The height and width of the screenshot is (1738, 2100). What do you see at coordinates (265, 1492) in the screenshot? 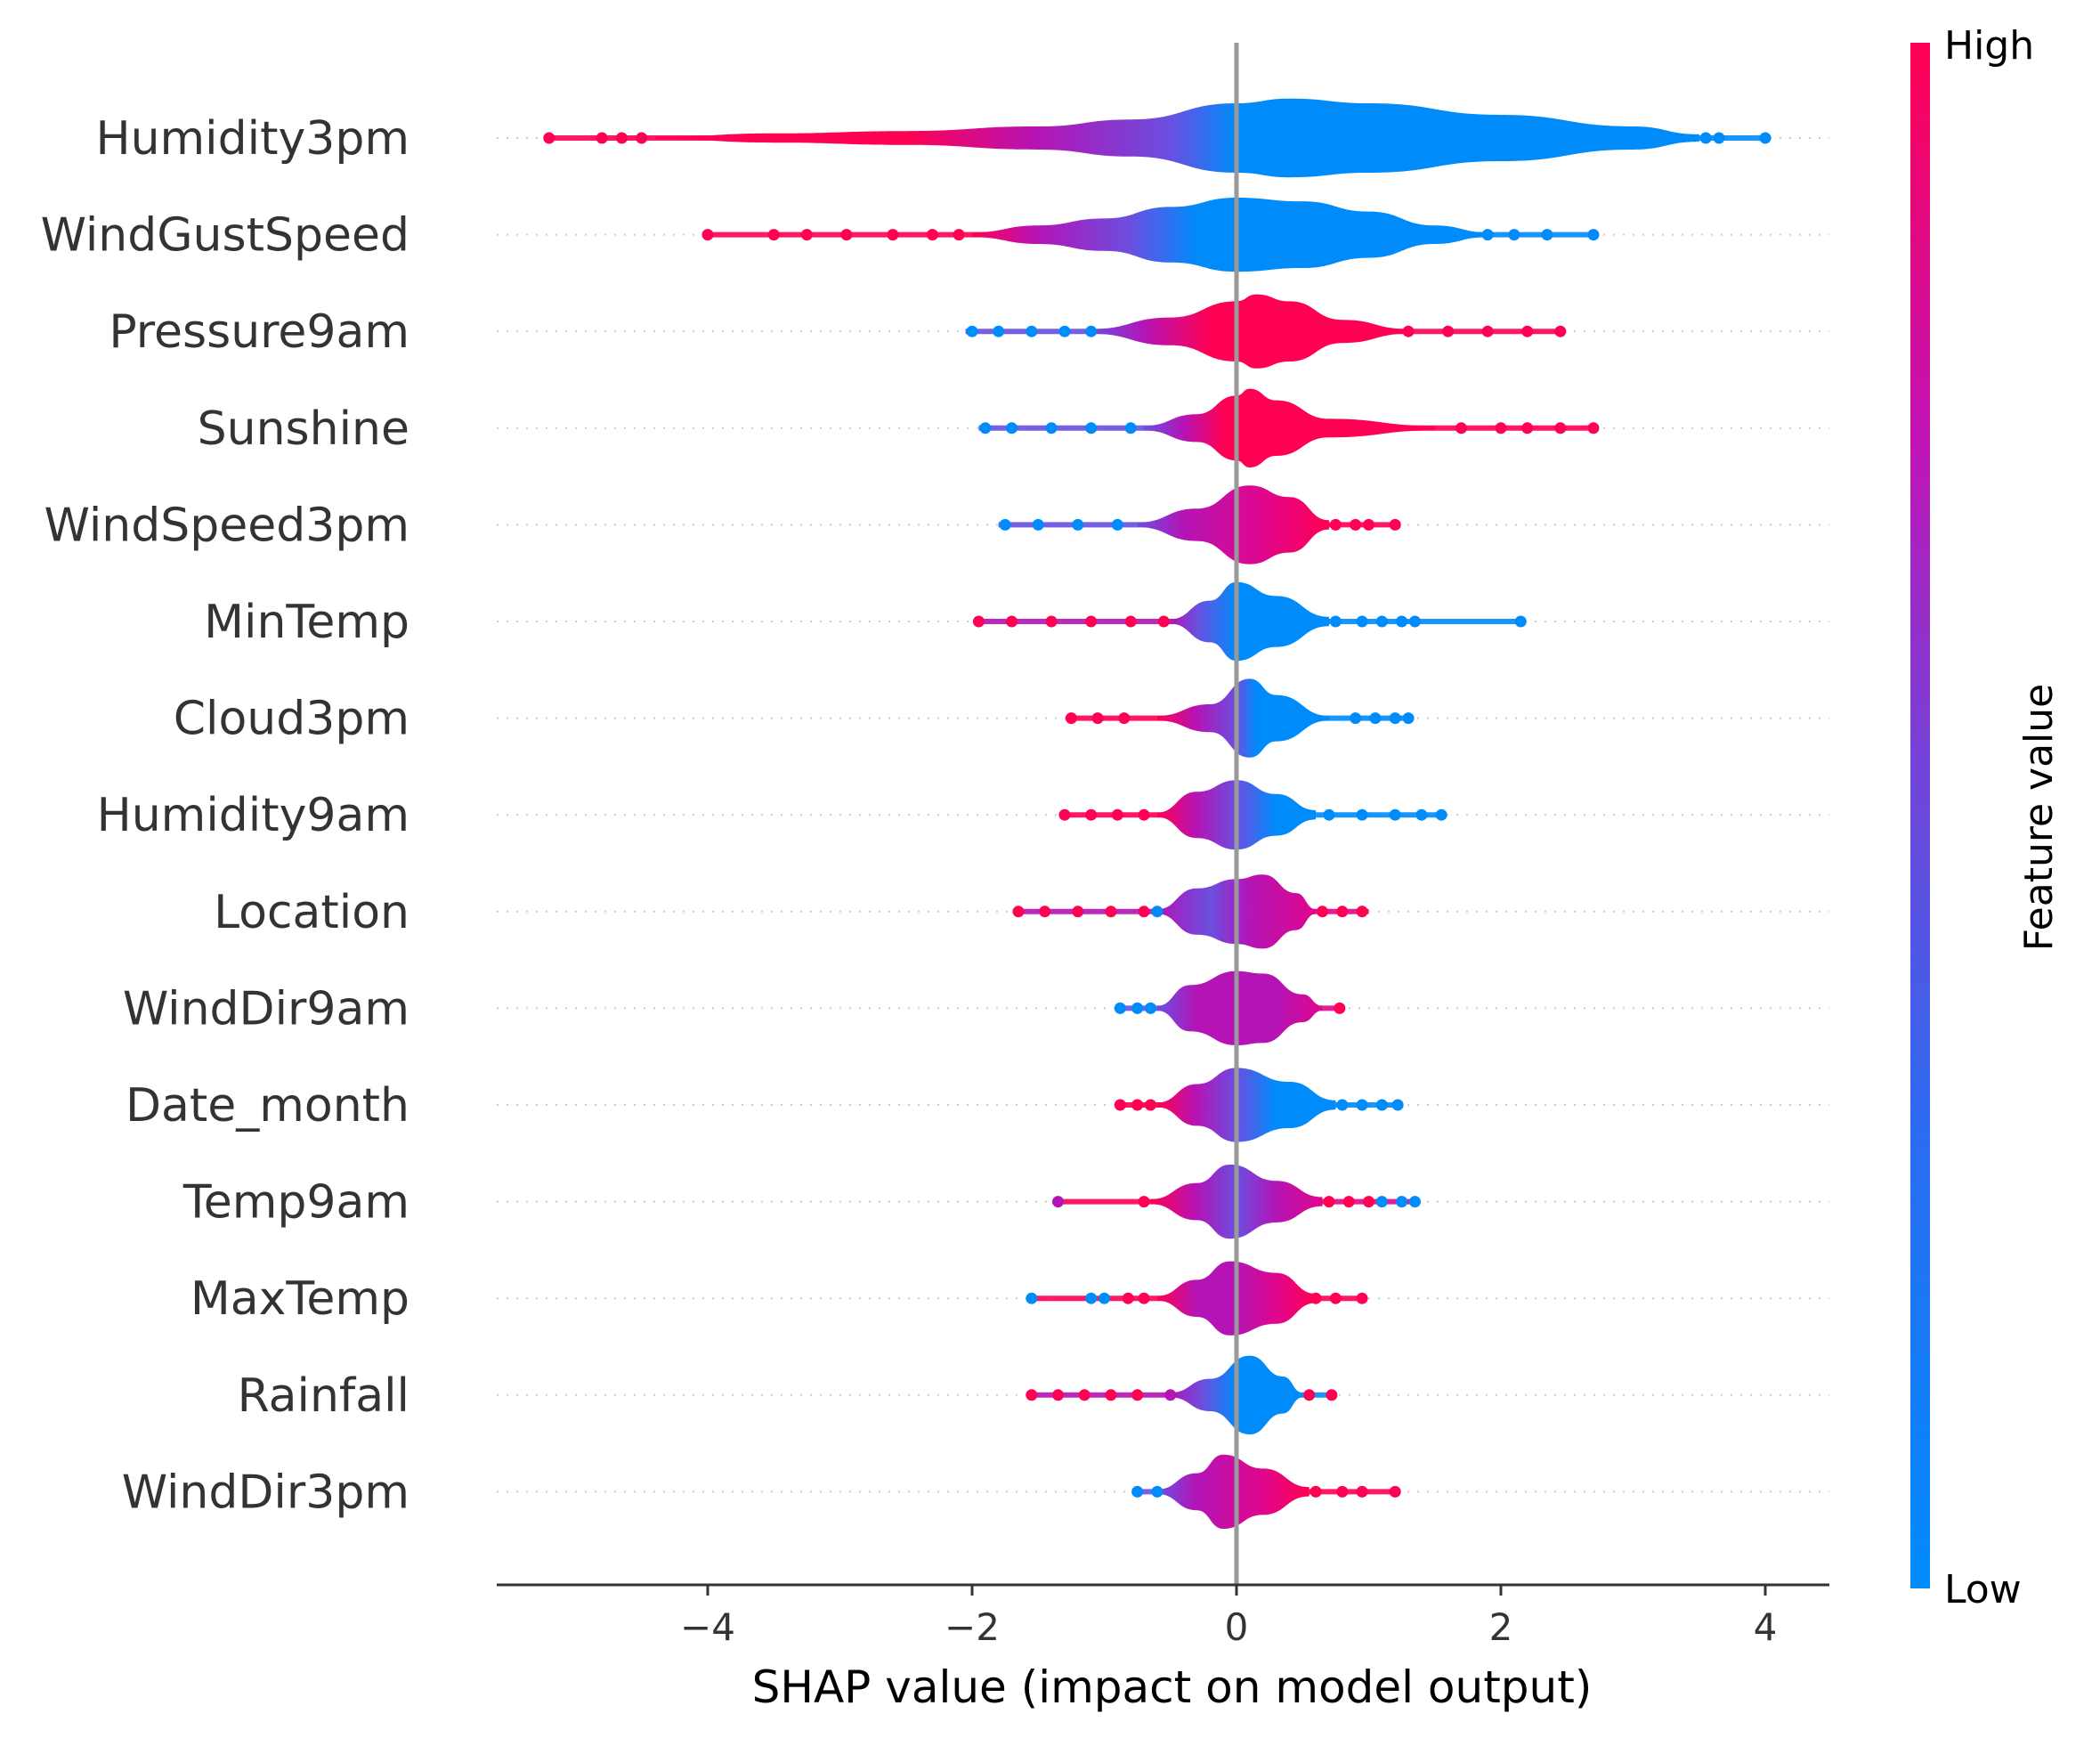
I see `feature-label: WindDir3pm` at bounding box center [265, 1492].